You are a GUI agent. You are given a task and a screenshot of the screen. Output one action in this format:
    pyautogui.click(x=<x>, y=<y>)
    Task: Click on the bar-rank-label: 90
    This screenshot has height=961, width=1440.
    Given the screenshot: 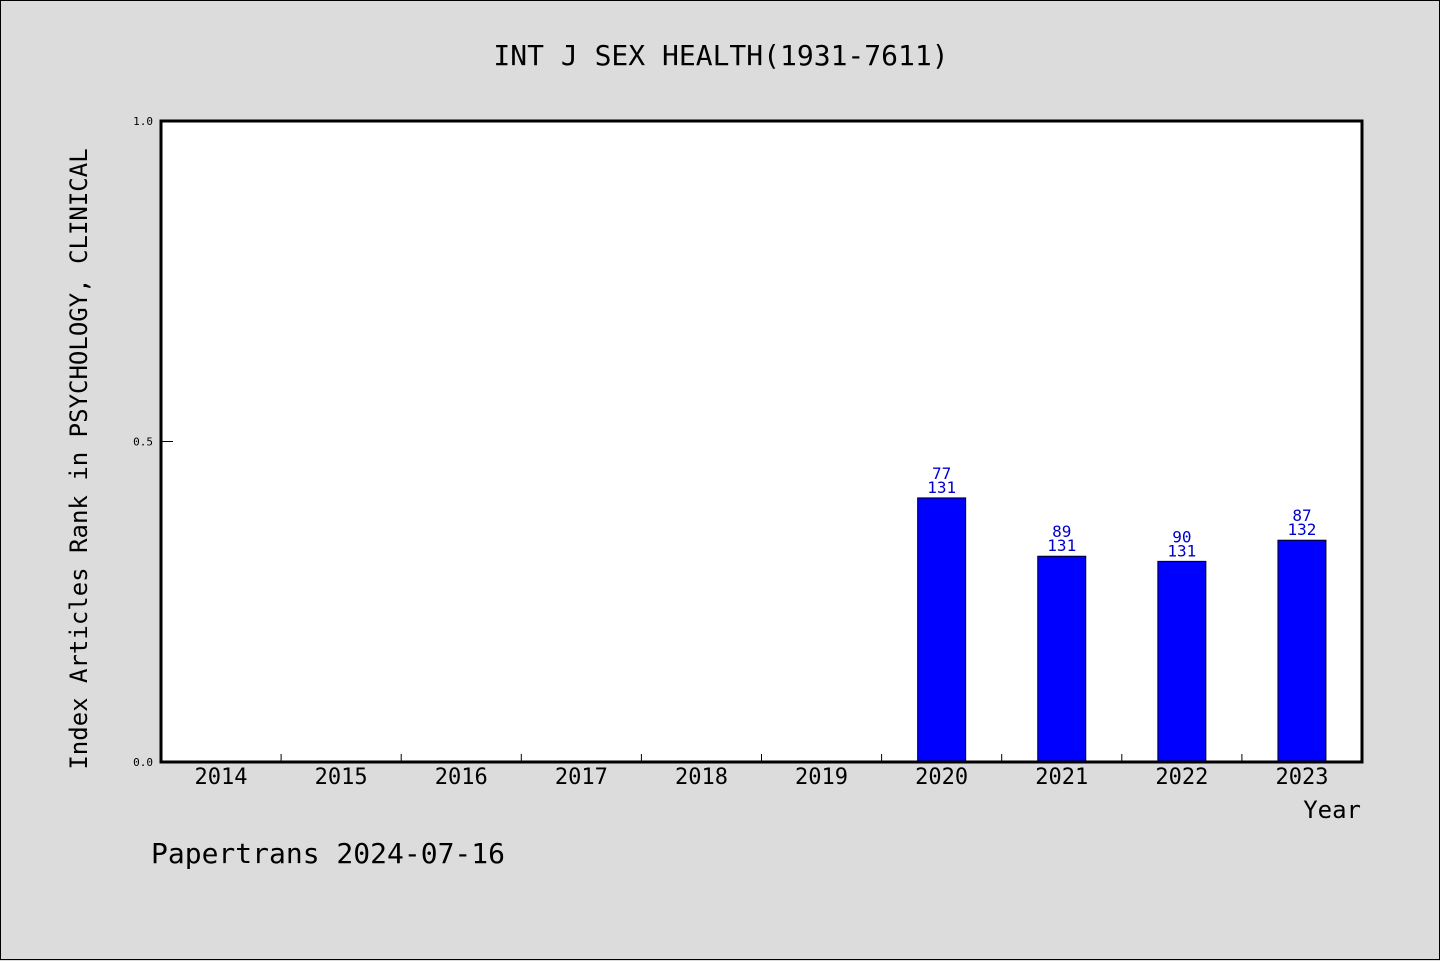 What is the action you would take?
    pyautogui.click(x=1181, y=536)
    